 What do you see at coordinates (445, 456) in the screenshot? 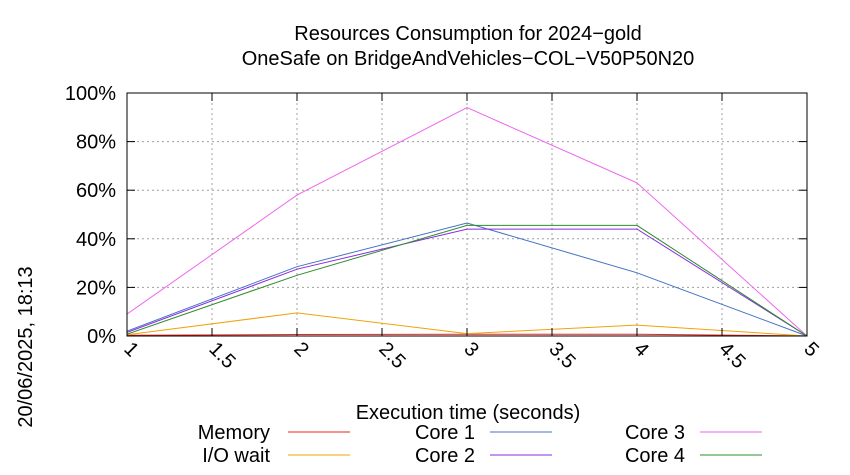
I see `legend-label-core-2: Core 2` at bounding box center [445, 456].